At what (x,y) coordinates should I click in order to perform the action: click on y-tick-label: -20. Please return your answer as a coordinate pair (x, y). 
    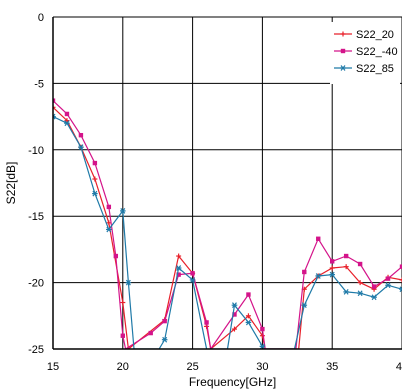
    Looking at the image, I should click on (36, 284).